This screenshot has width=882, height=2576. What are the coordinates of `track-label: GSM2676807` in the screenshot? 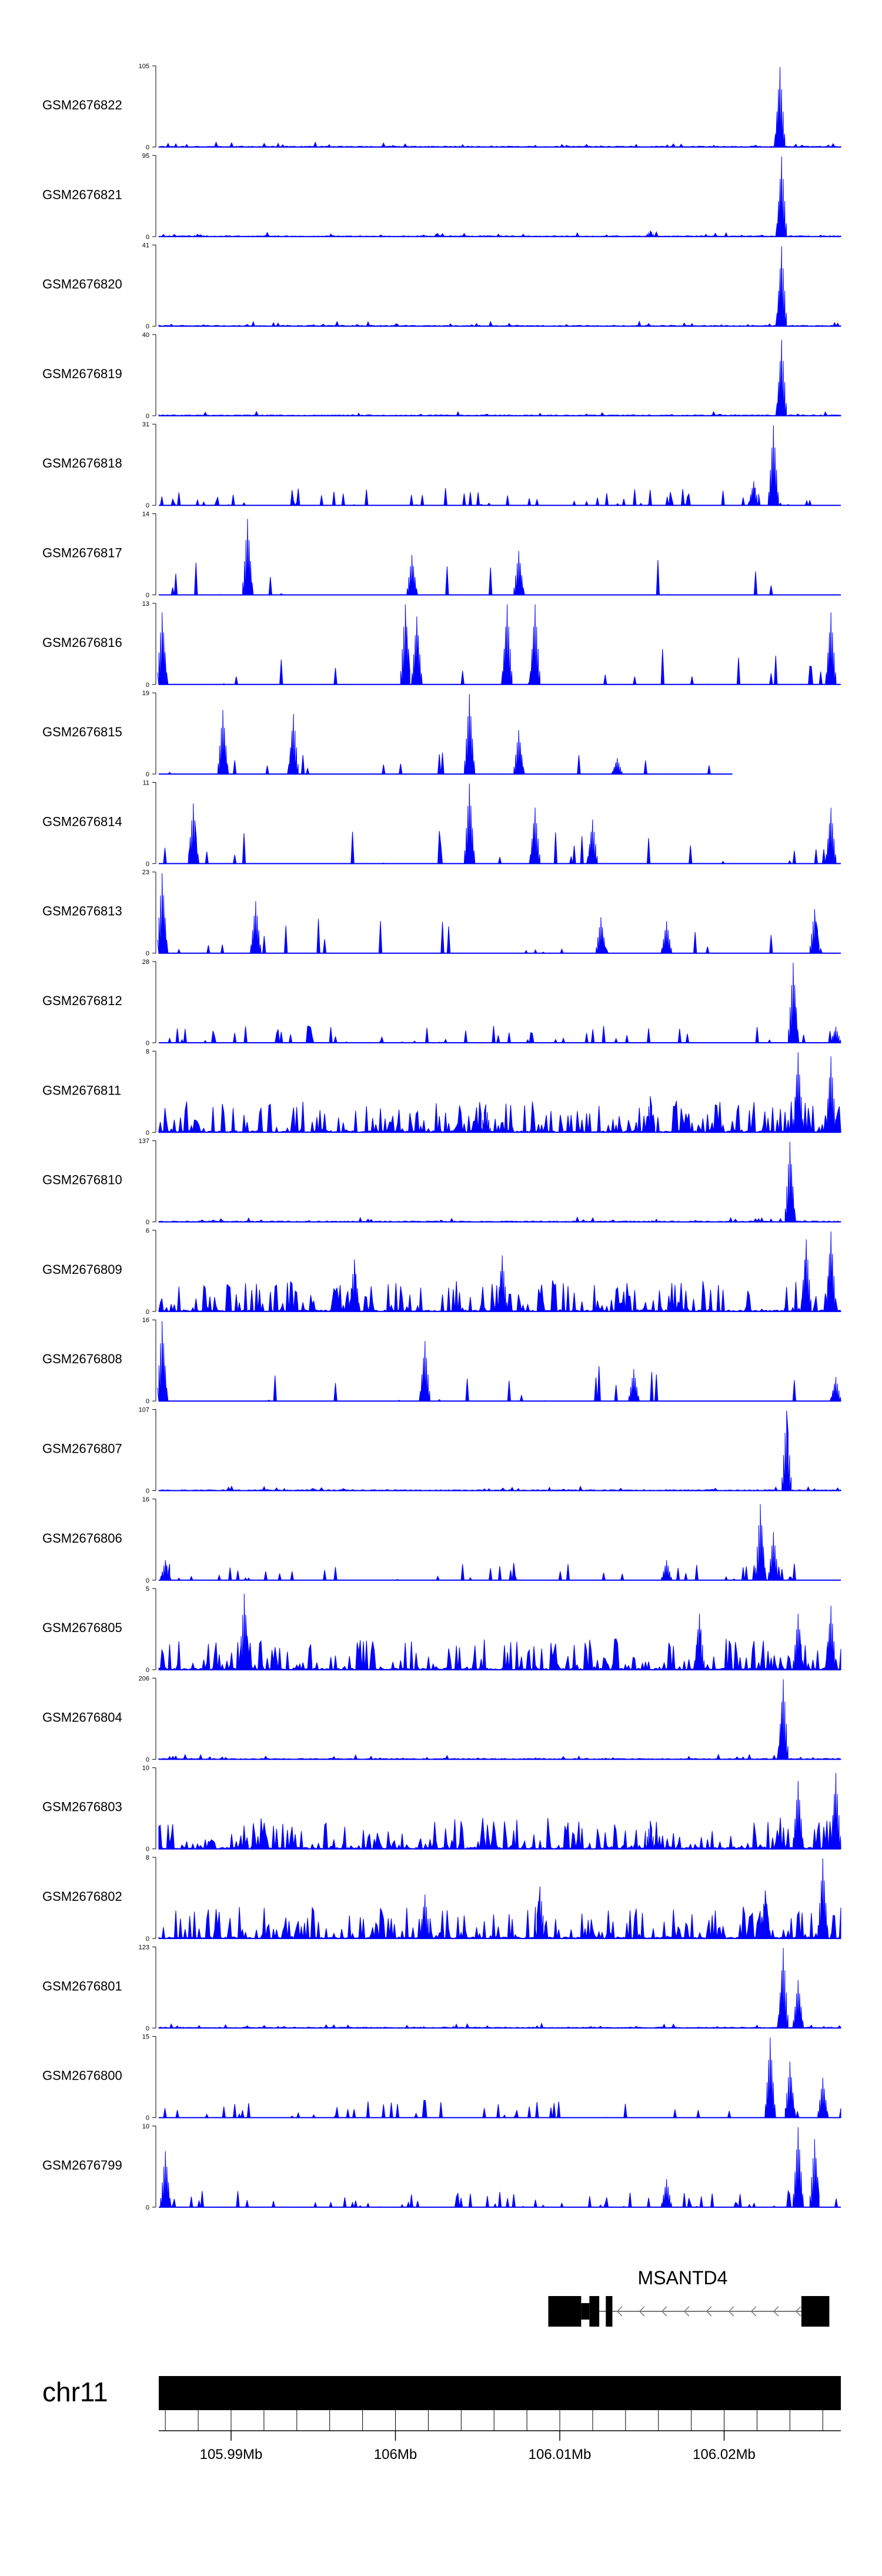 It's located at (82, 1449).